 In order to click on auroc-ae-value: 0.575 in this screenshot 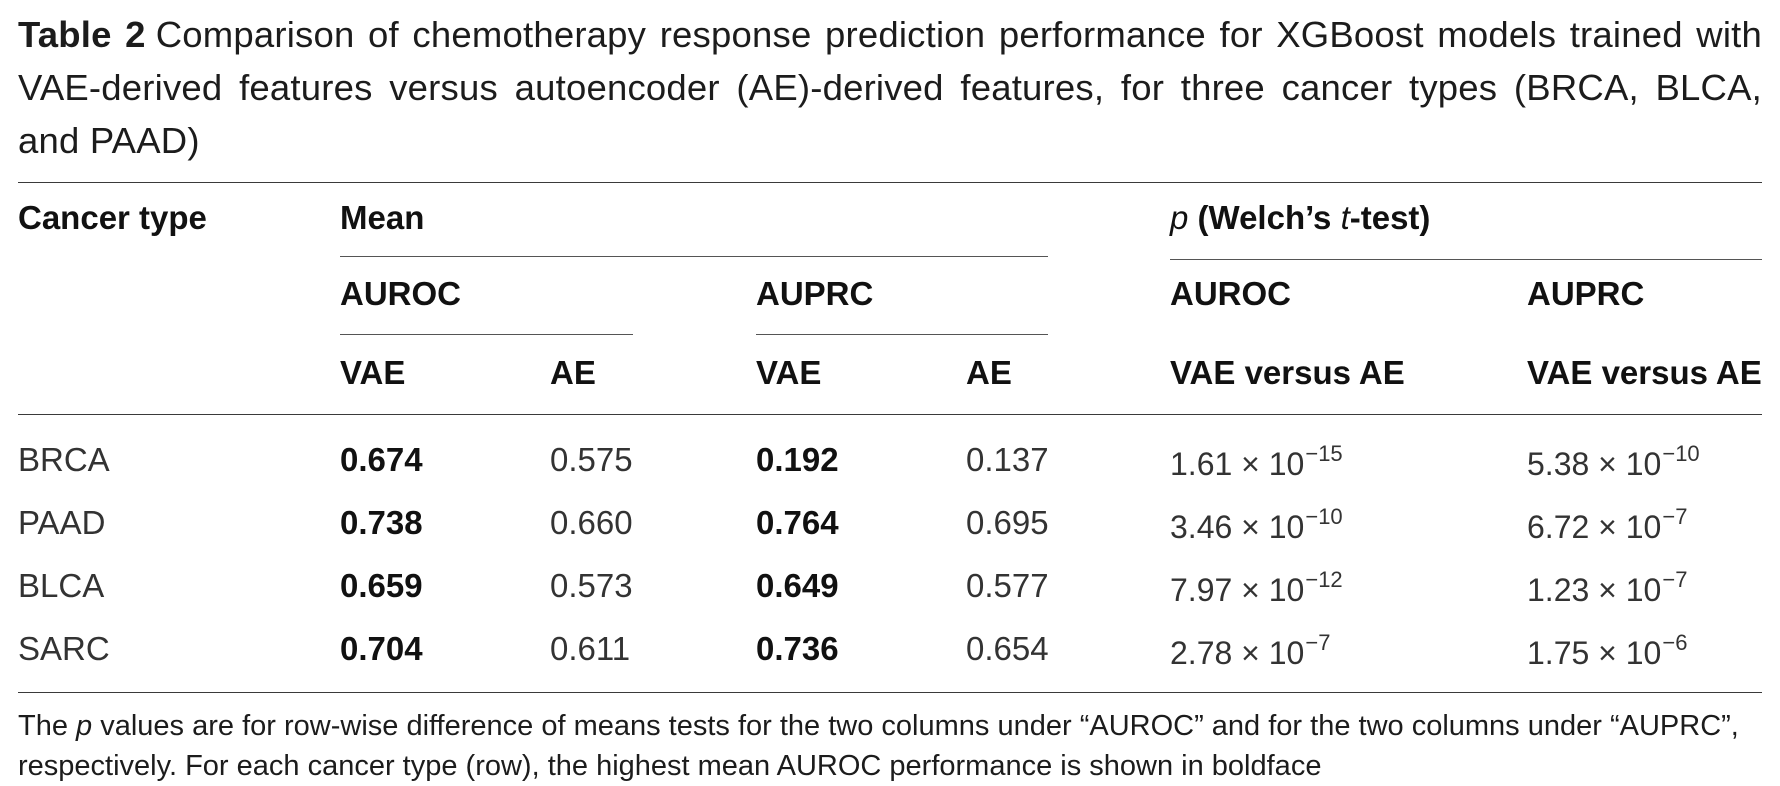, I will do `click(591, 459)`.